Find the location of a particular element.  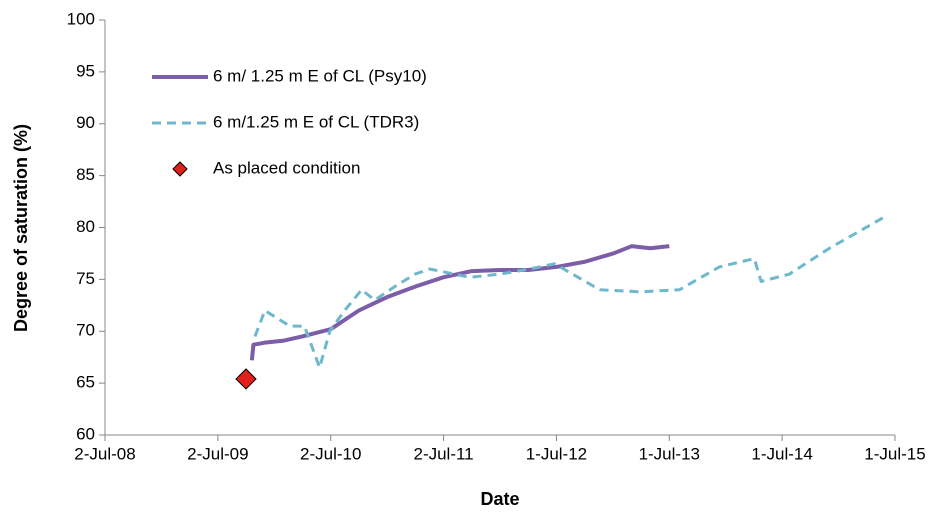

x-tick-label: 2-Jul-08 is located at coordinates (104, 453).